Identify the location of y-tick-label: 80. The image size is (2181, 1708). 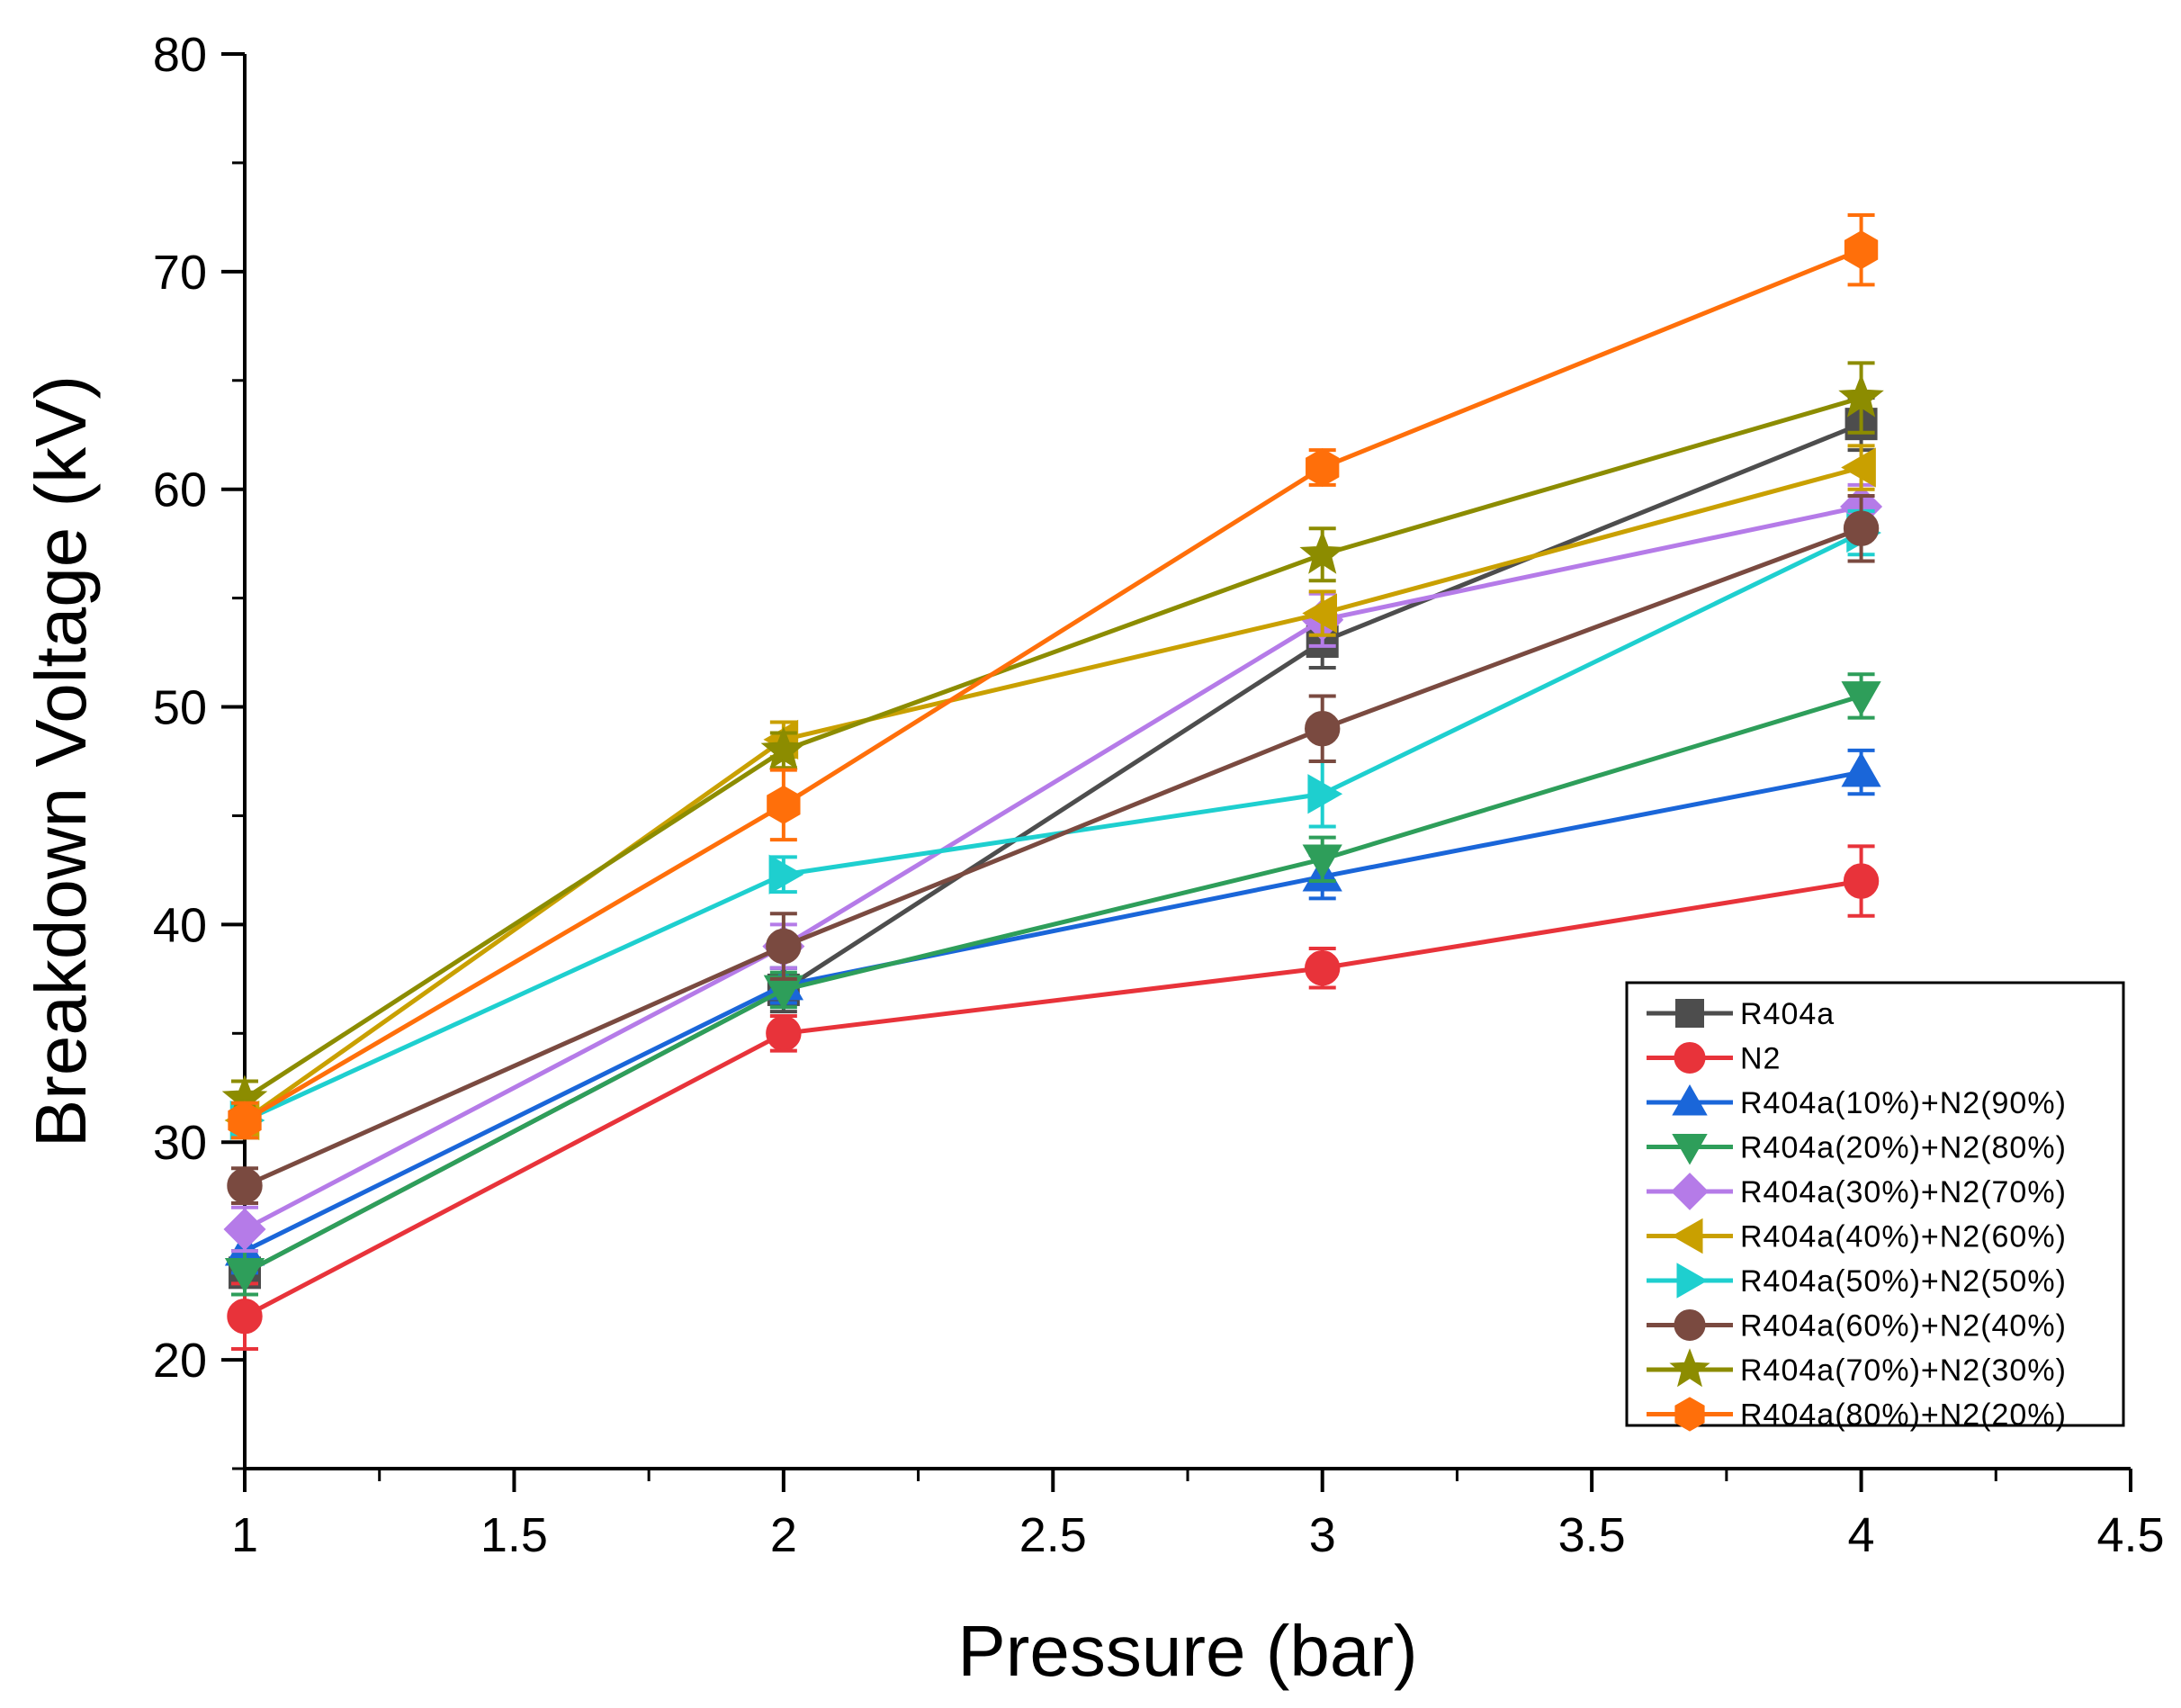
(180, 55).